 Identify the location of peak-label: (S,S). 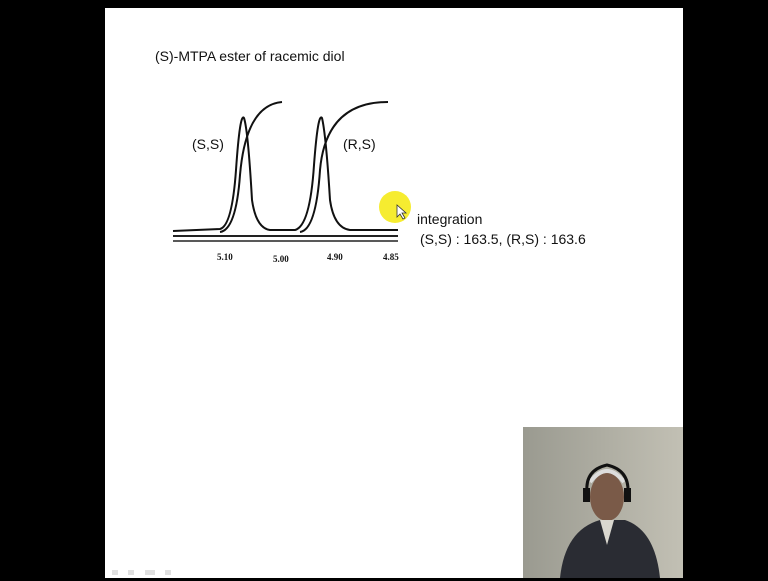
(208, 144).